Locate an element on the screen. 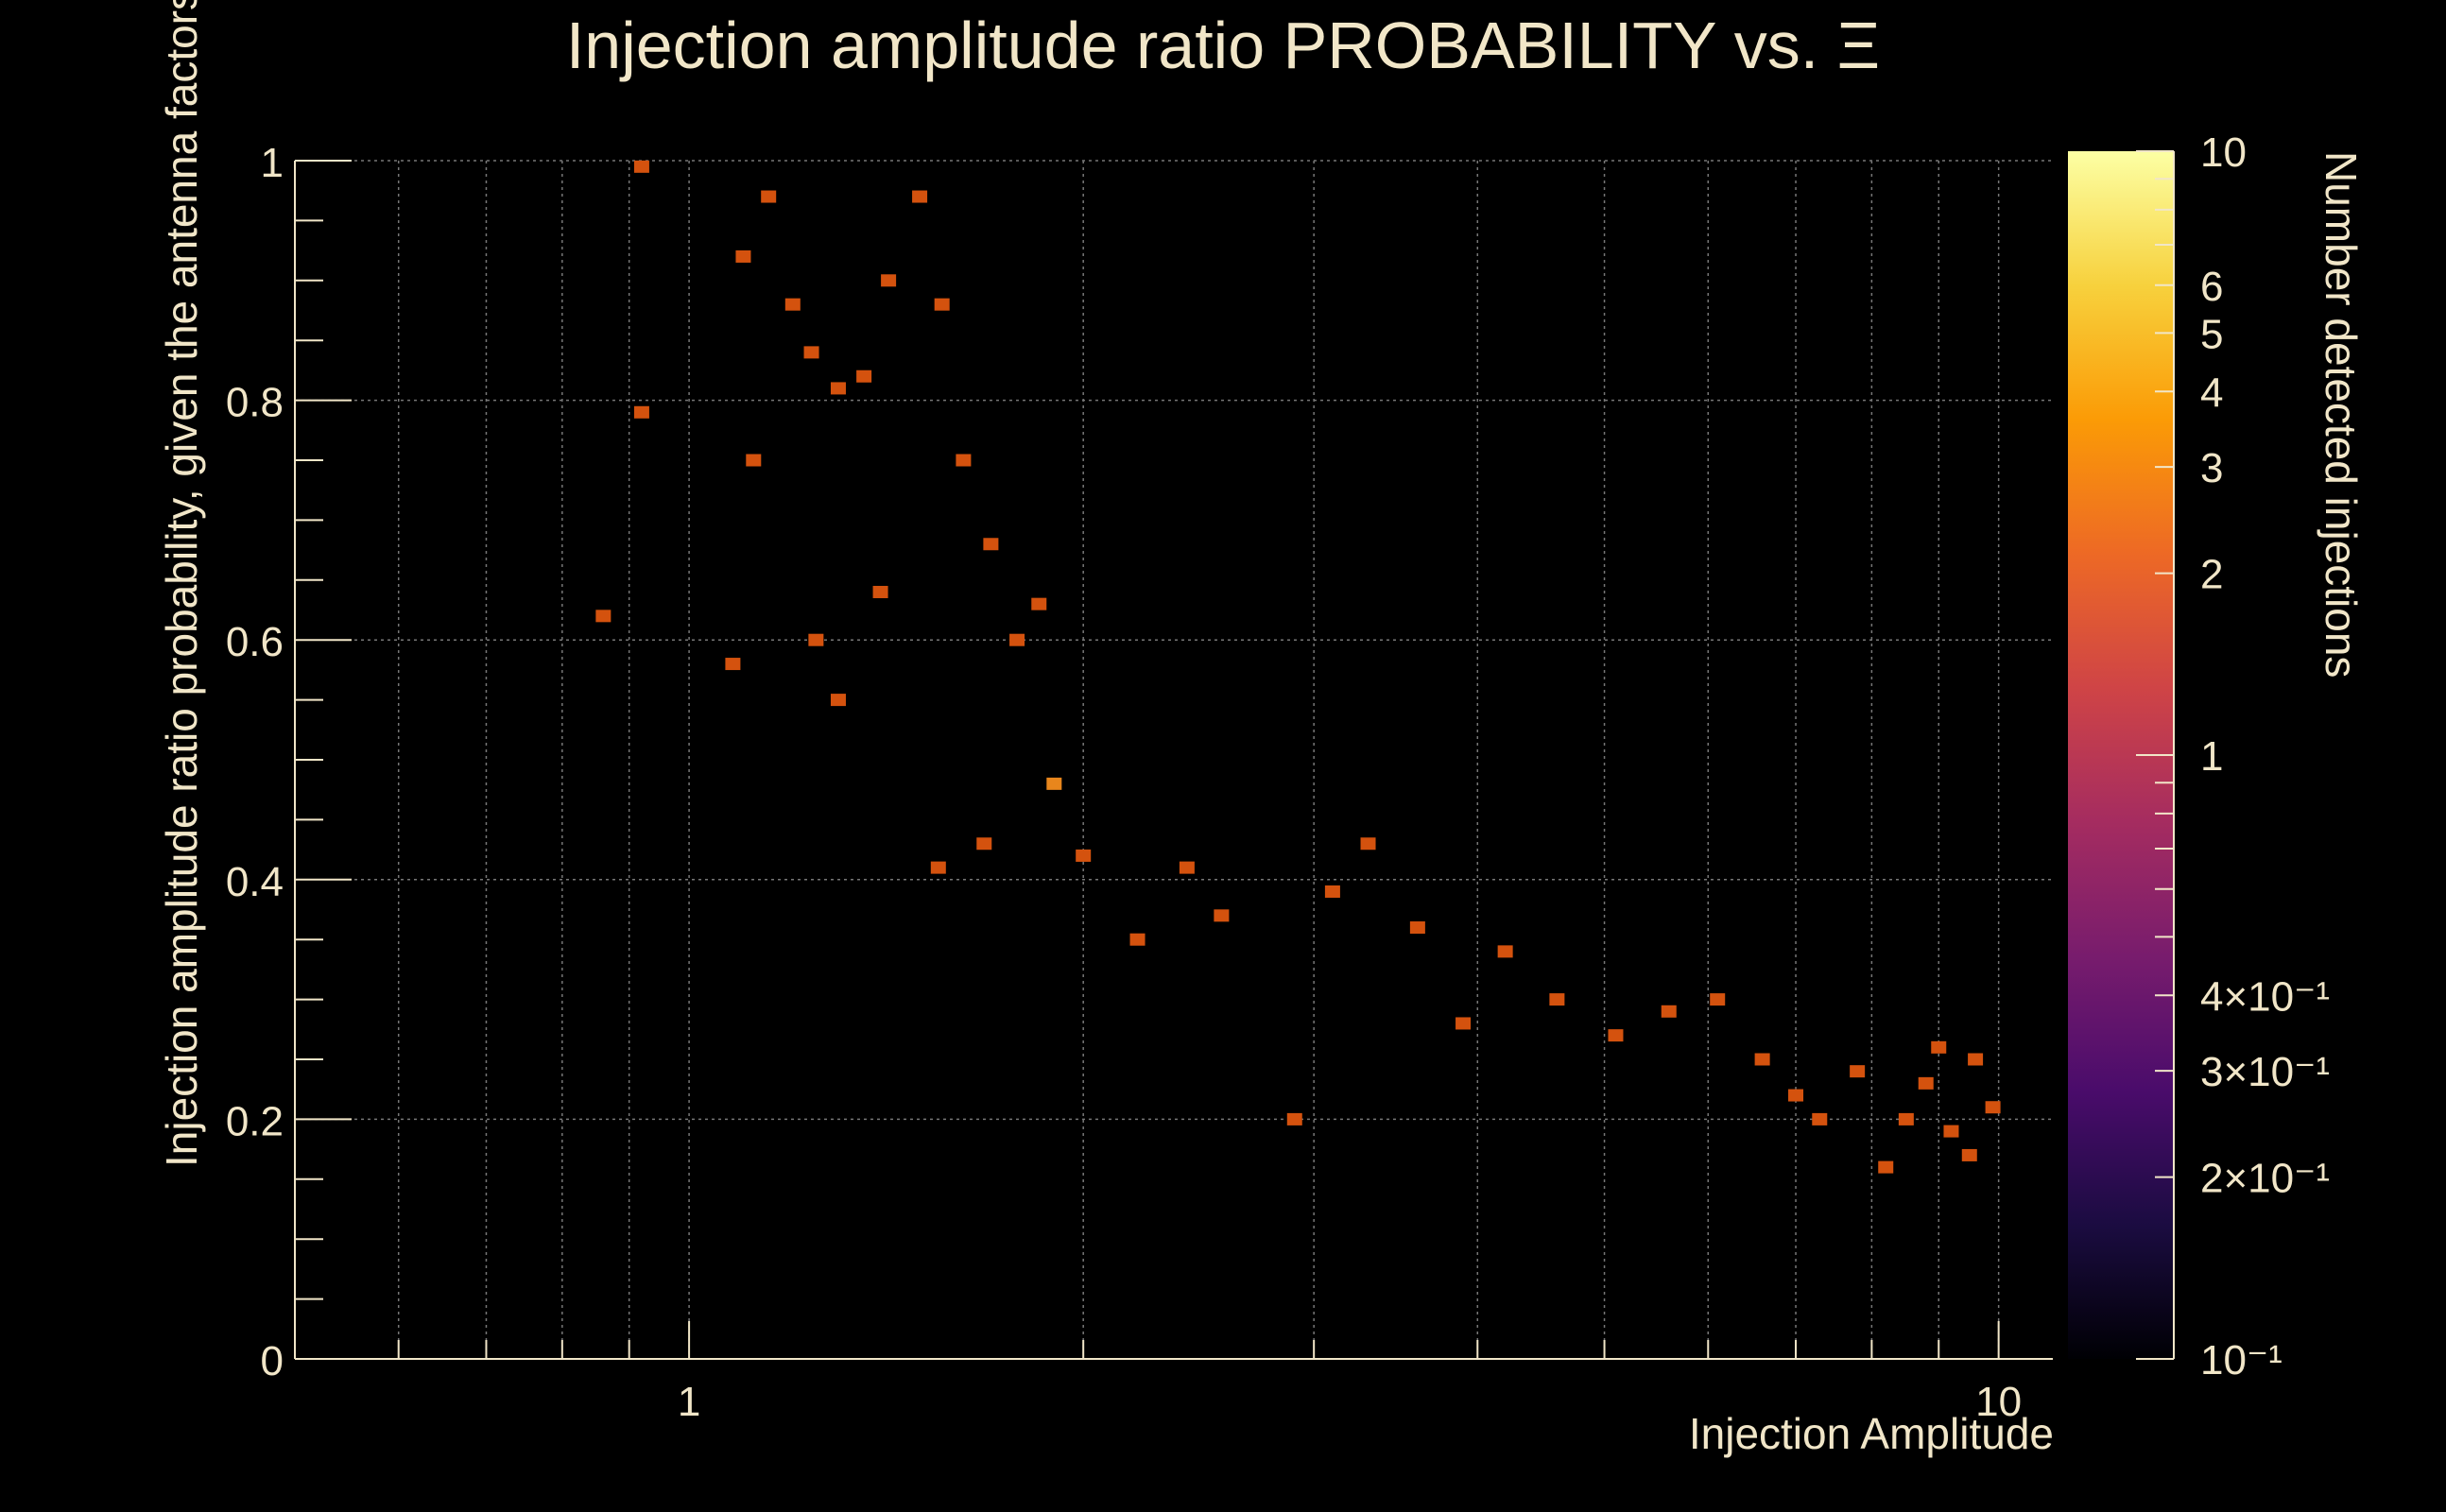  y-tick-label: 0.8 is located at coordinates (255, 403).